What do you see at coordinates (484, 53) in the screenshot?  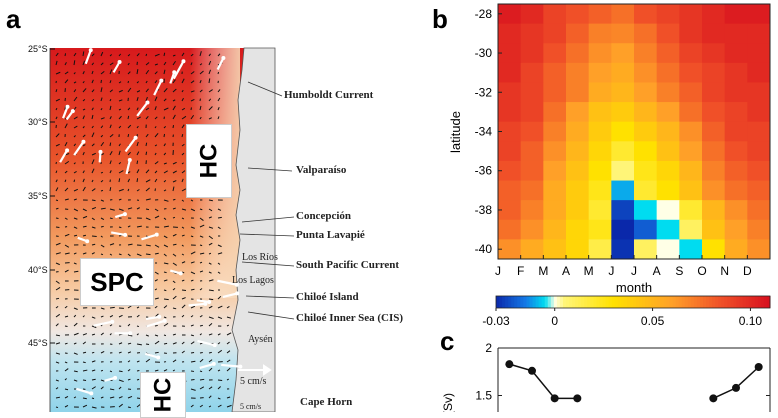 I see `heatmap-y-tick-label: -30` at bounding box center [484, 53].